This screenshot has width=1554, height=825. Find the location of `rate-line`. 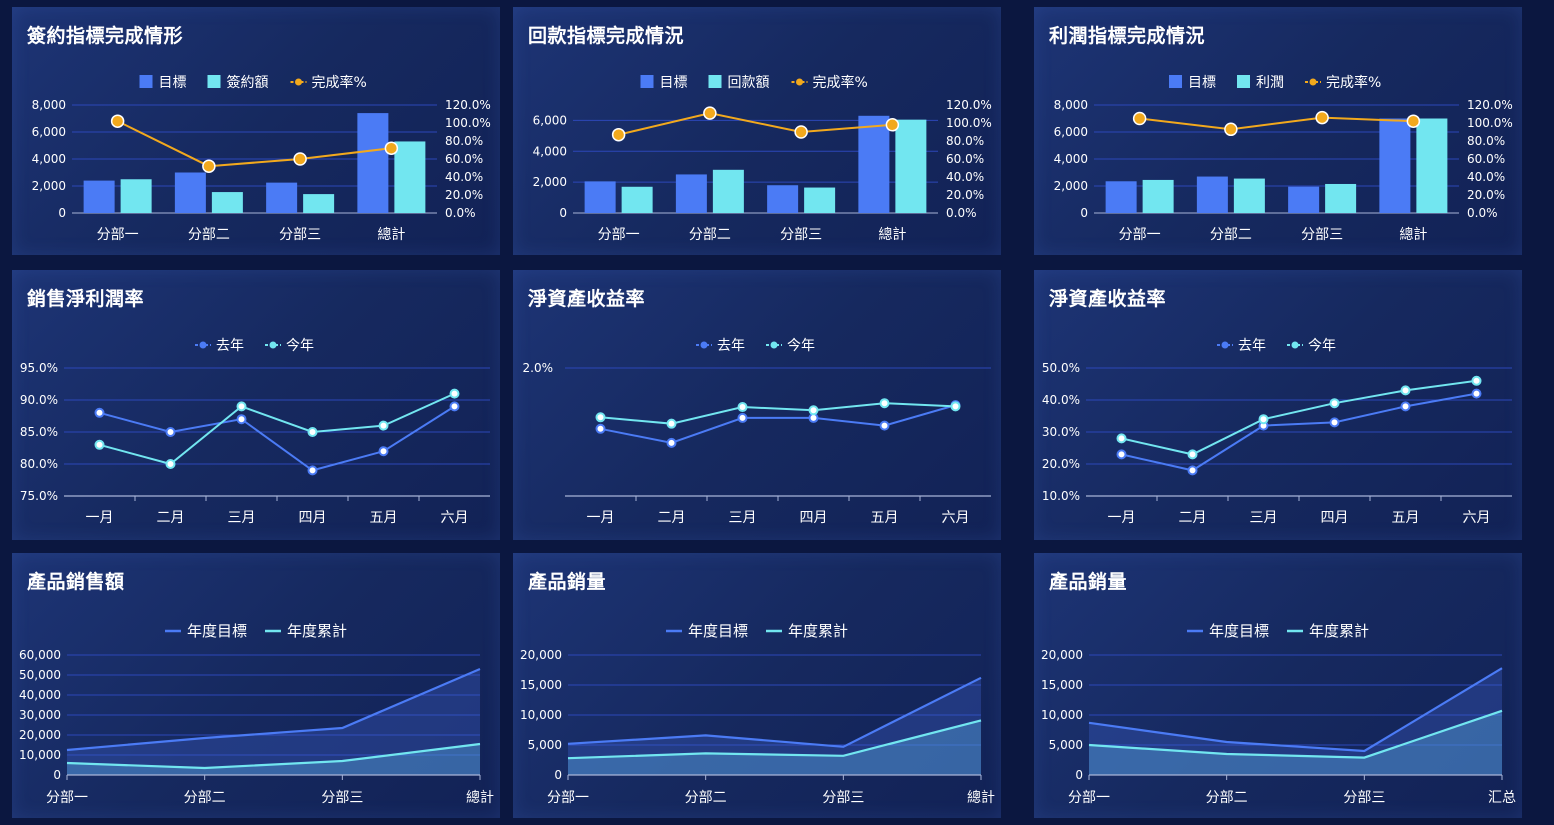

rate-line is located at coordinates (254, 144).